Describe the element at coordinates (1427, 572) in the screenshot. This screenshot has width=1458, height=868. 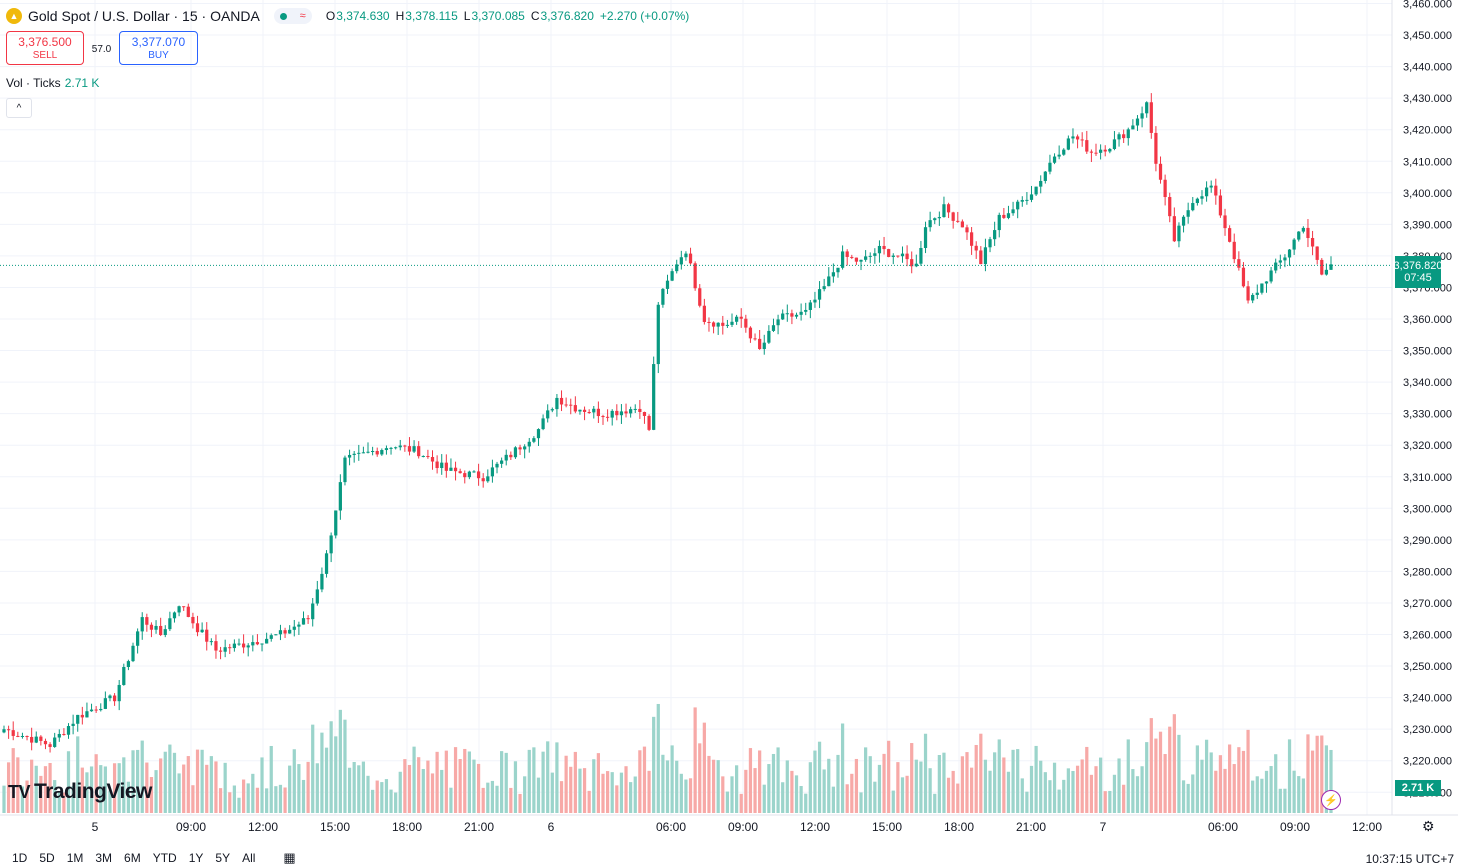
I see `y-tick-label: 3,280.000` at that location.